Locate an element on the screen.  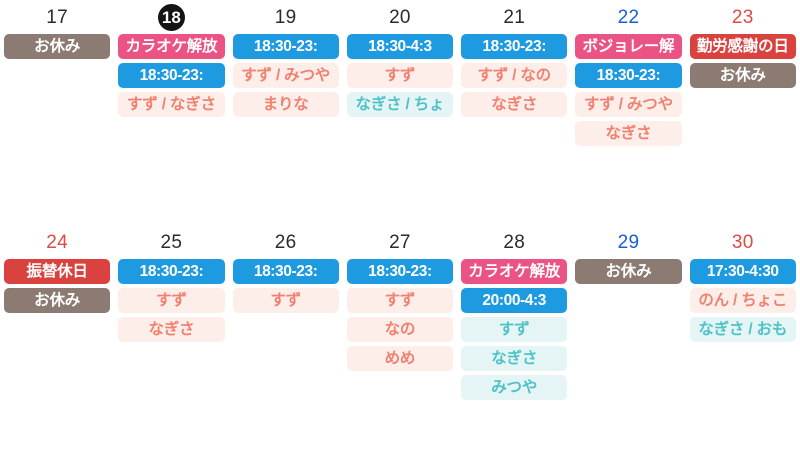
day-number-cell: 26 is located at coordinates (286, 242).